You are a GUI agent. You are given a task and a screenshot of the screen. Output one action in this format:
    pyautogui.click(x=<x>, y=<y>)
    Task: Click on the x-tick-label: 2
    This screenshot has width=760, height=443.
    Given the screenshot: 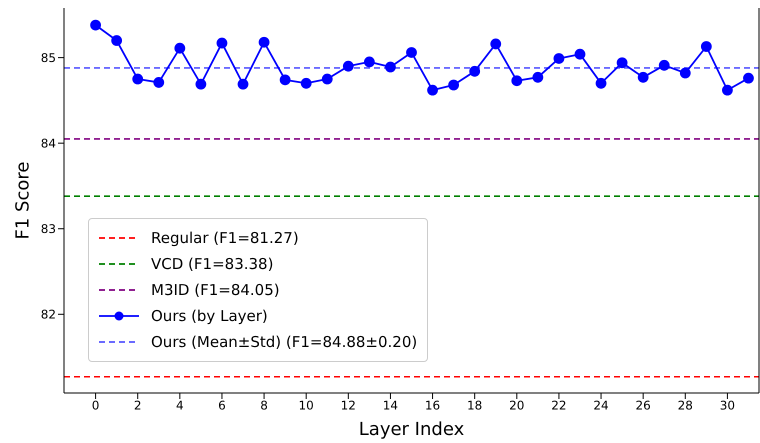 What is the action you would take?
    pyautogui.click(x=138, y=405)
    